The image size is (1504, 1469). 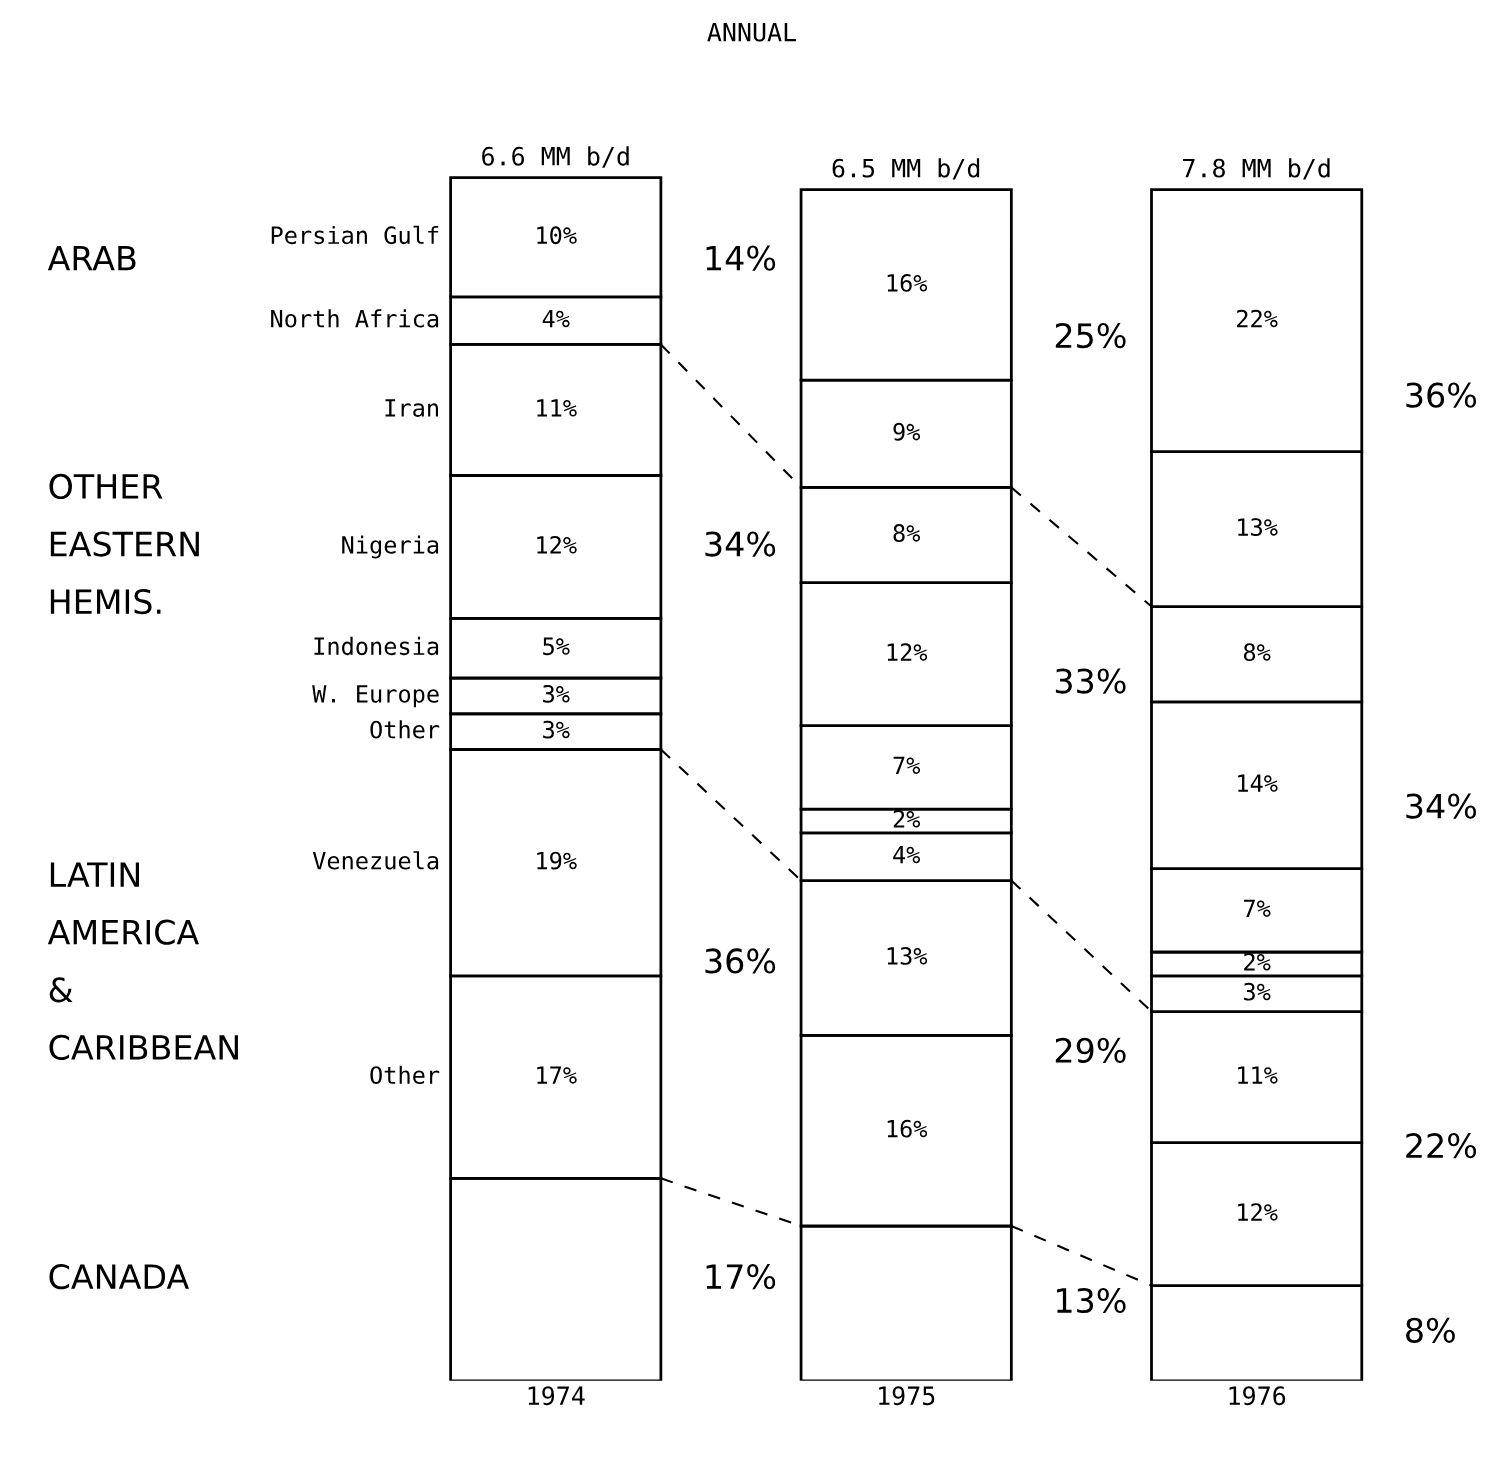 I want to click on x-tick-label: 1976, so click(x=1257, y=1396).